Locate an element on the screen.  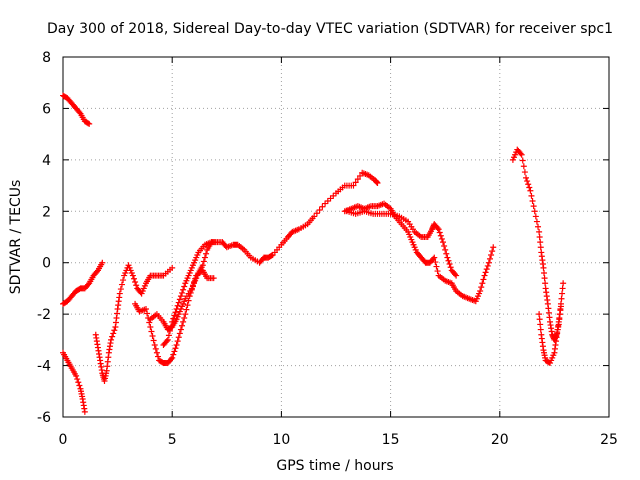
y-tick-label: -4 is located at coordinates (44, 367).